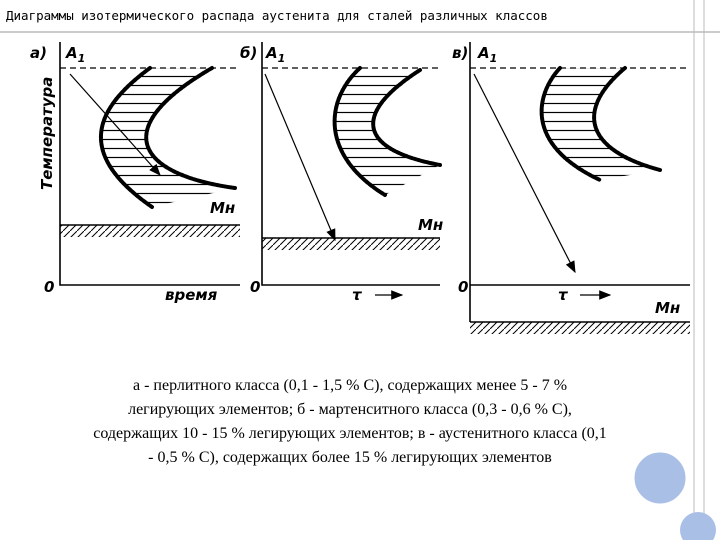 Image resolution: width=720 pixels, height=540 pixels. I want to click on panel-label: а), so click(38, 53).